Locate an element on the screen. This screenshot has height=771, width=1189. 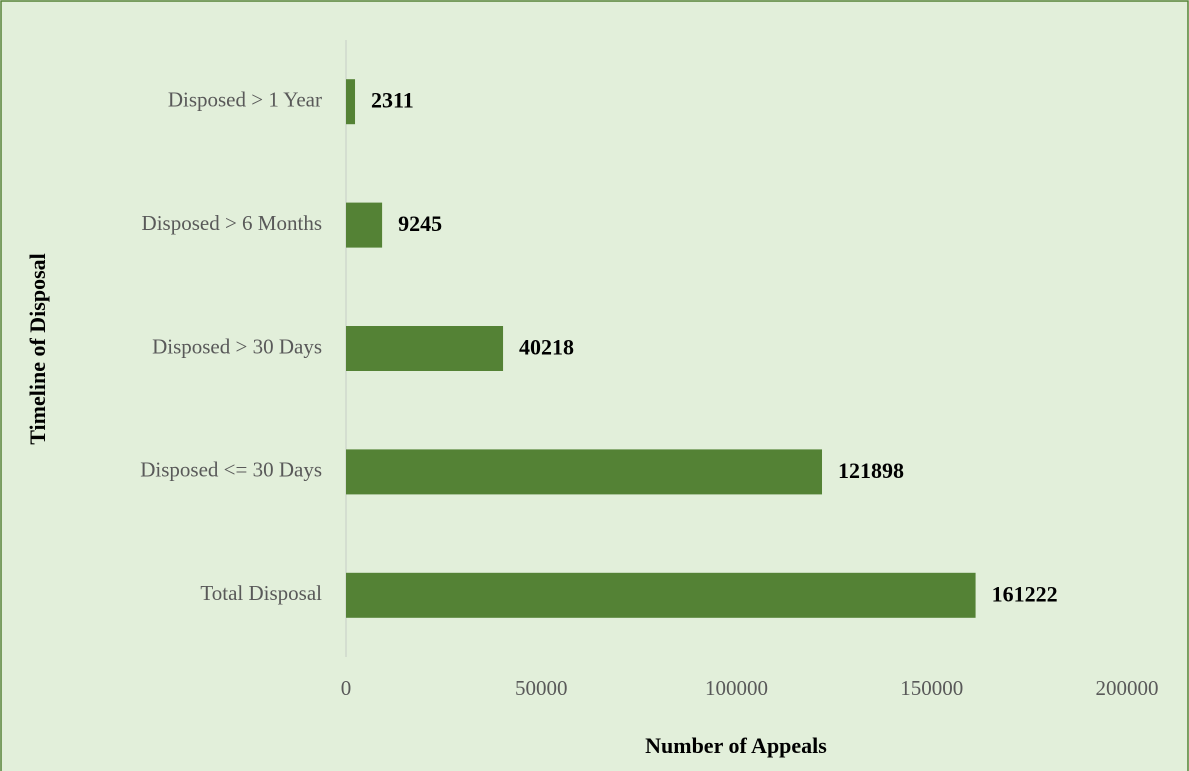
x-tick-label: 100000 is located at coordinates (736, 688).